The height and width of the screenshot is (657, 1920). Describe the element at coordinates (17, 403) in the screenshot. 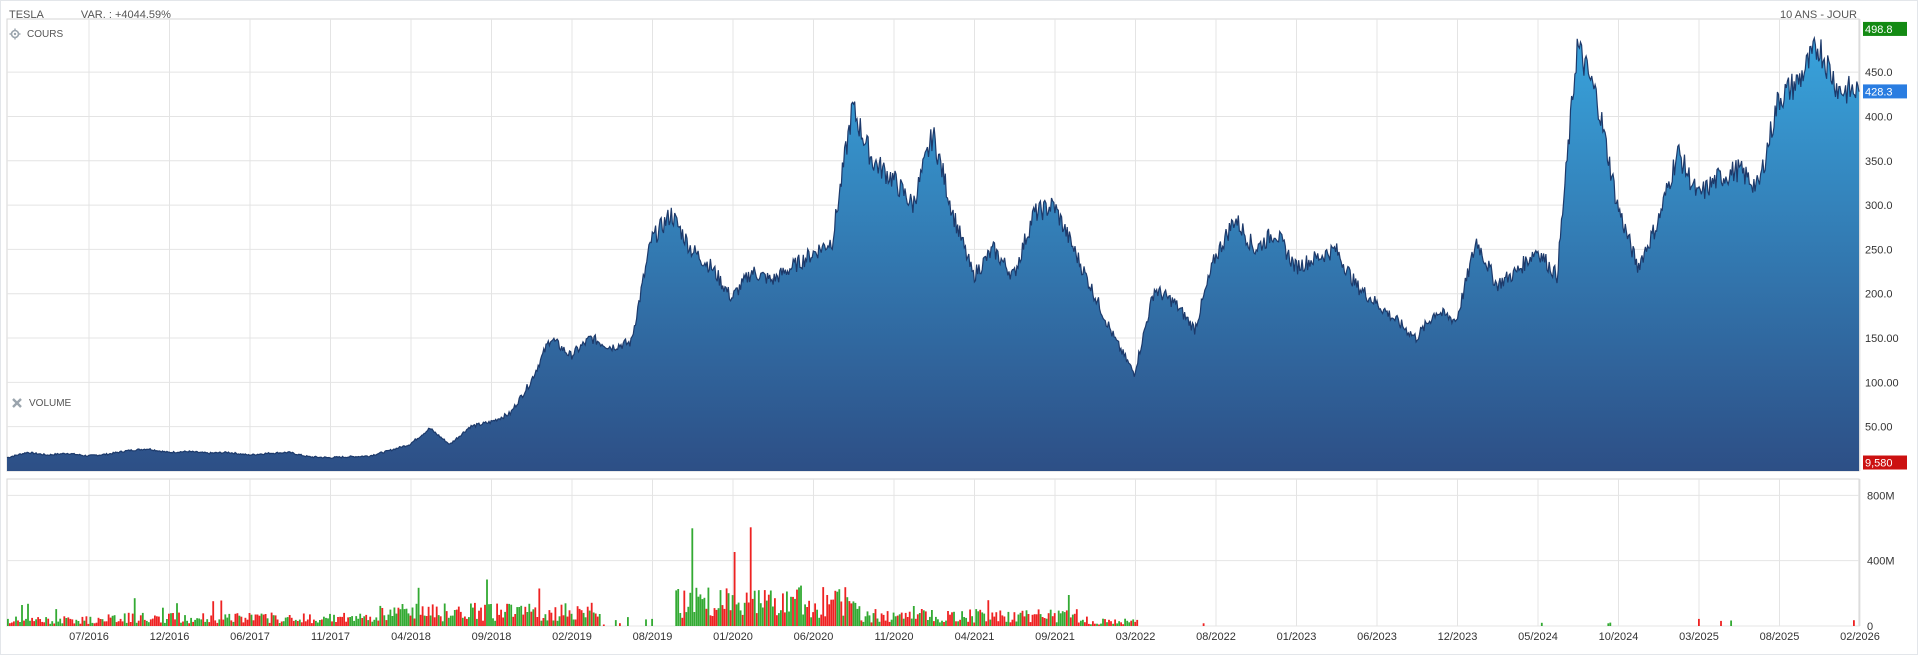

I see `close-icon` at that location.